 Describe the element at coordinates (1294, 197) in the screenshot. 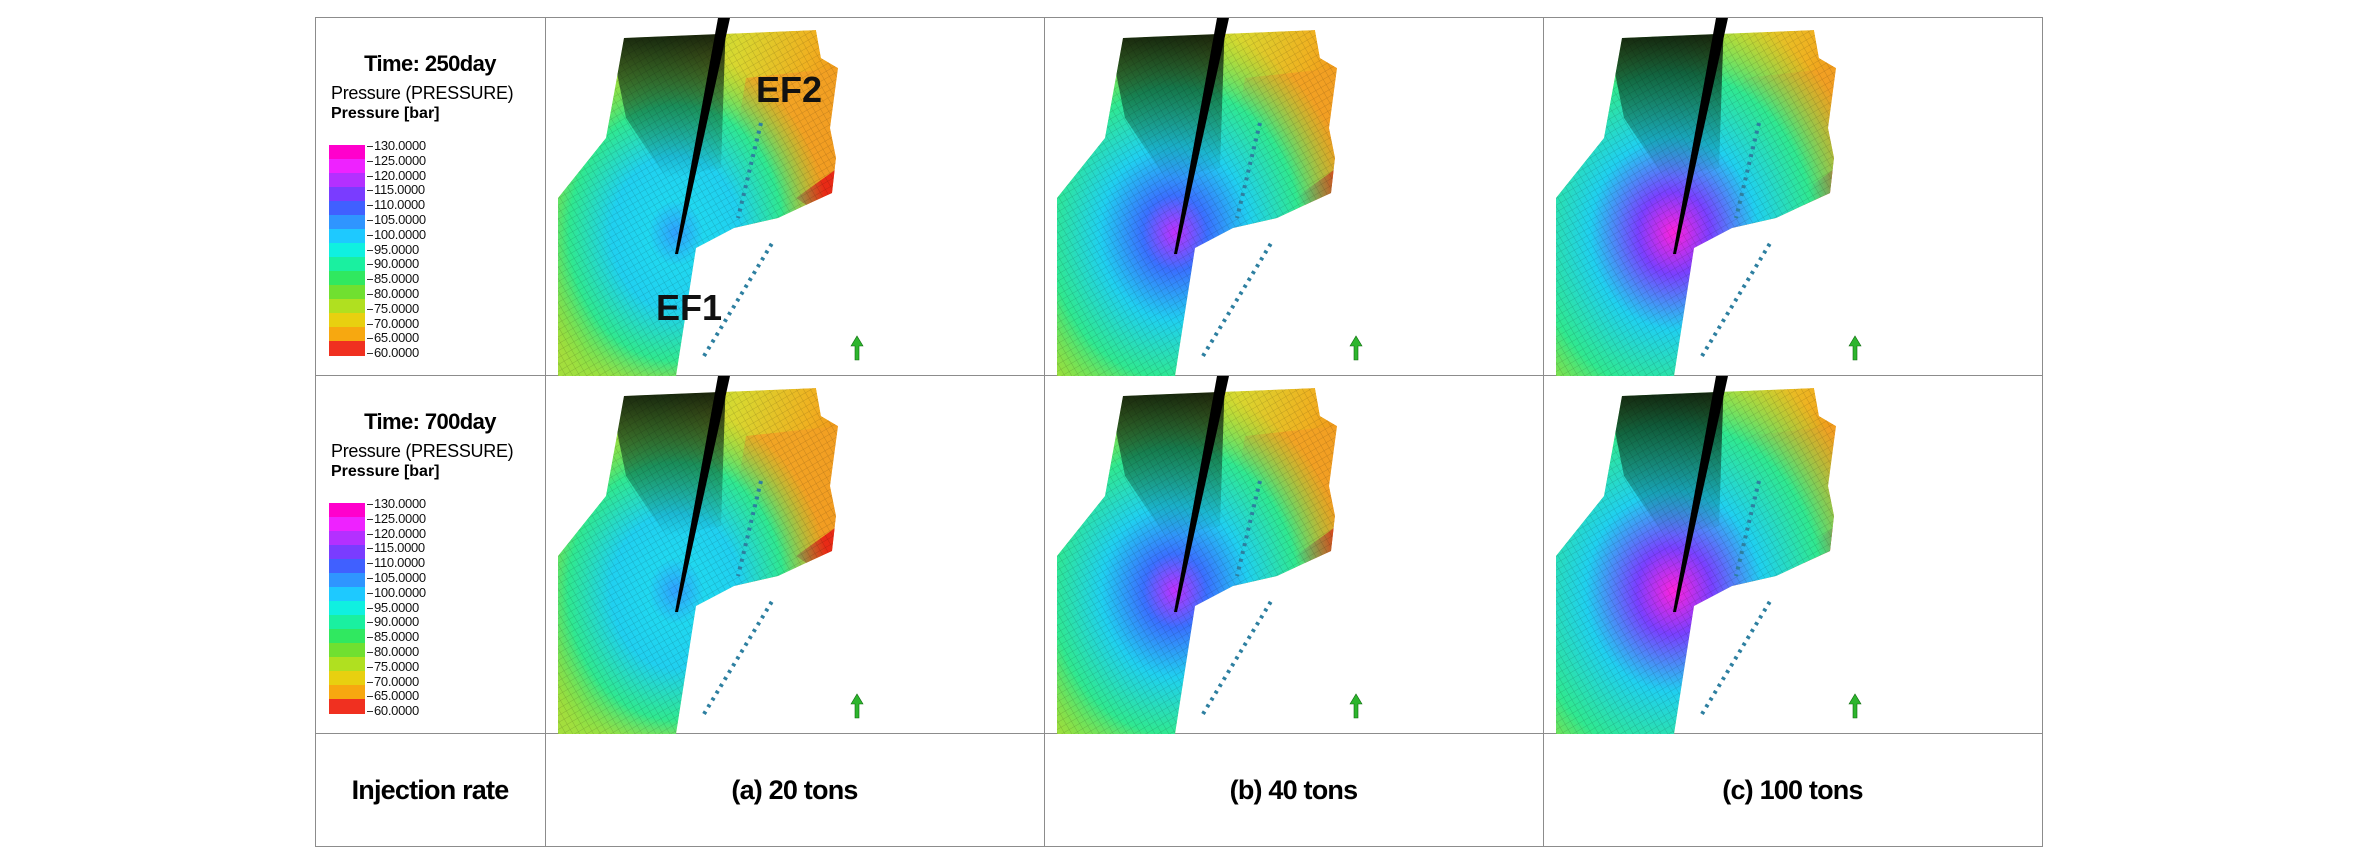

I see `pressure-map-250day-40tons` at that location.